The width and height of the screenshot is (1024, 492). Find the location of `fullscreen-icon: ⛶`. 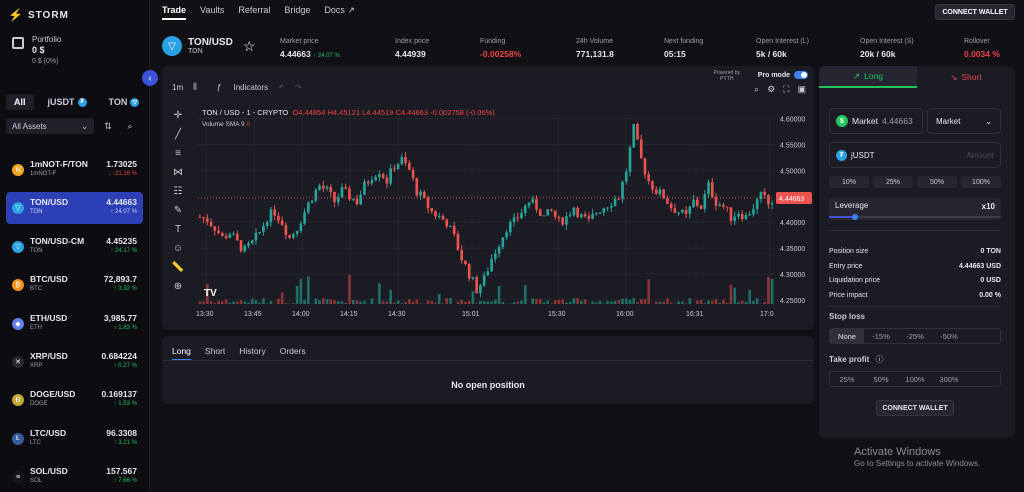

fullscreen-icon: ⛶ is located at coordinates (786, 89).